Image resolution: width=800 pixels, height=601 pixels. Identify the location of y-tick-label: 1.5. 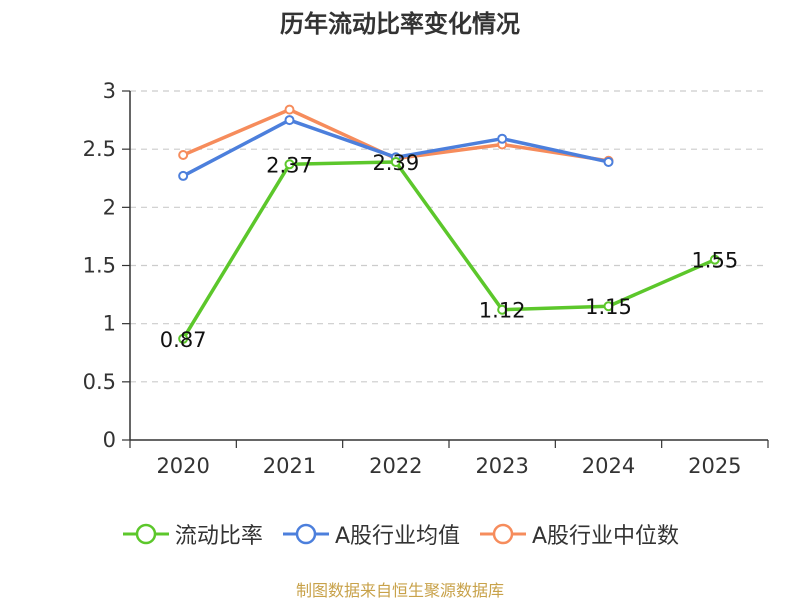
(99, 266).